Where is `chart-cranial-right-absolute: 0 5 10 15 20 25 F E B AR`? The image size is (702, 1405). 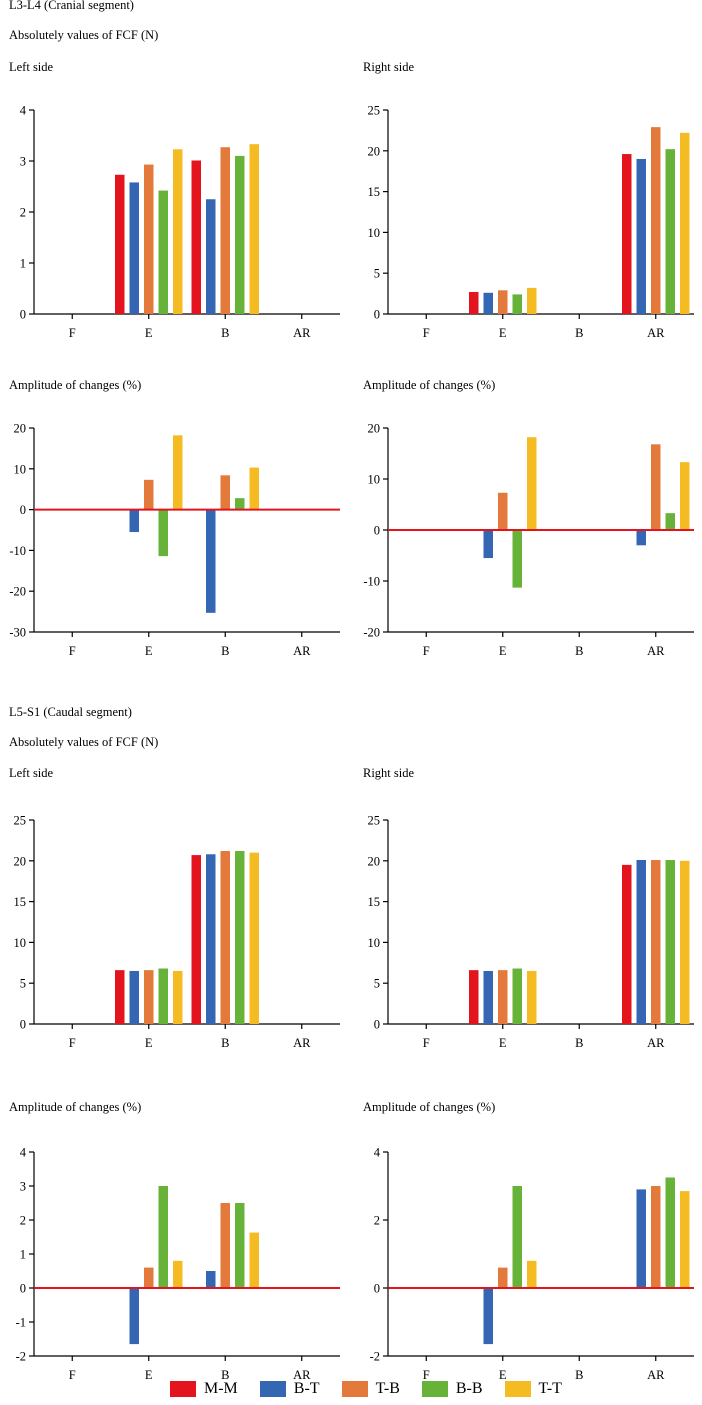 chart-cranial-right-absolute: 0 5 10 15 20 25 F E B AR is located at coordinates (531, 222).